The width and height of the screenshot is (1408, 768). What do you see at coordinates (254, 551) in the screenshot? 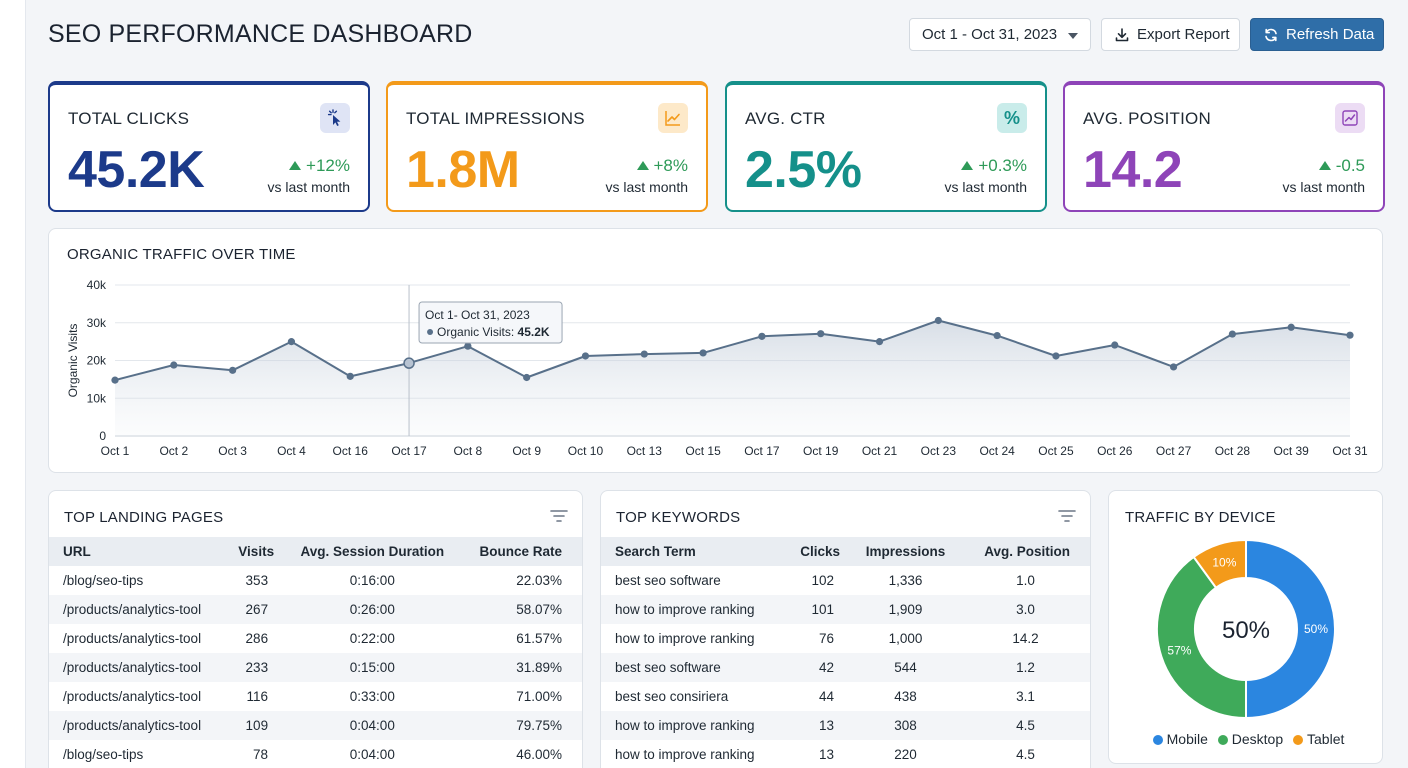
I see `column-header: Visits` at bounding box center [254, 551].